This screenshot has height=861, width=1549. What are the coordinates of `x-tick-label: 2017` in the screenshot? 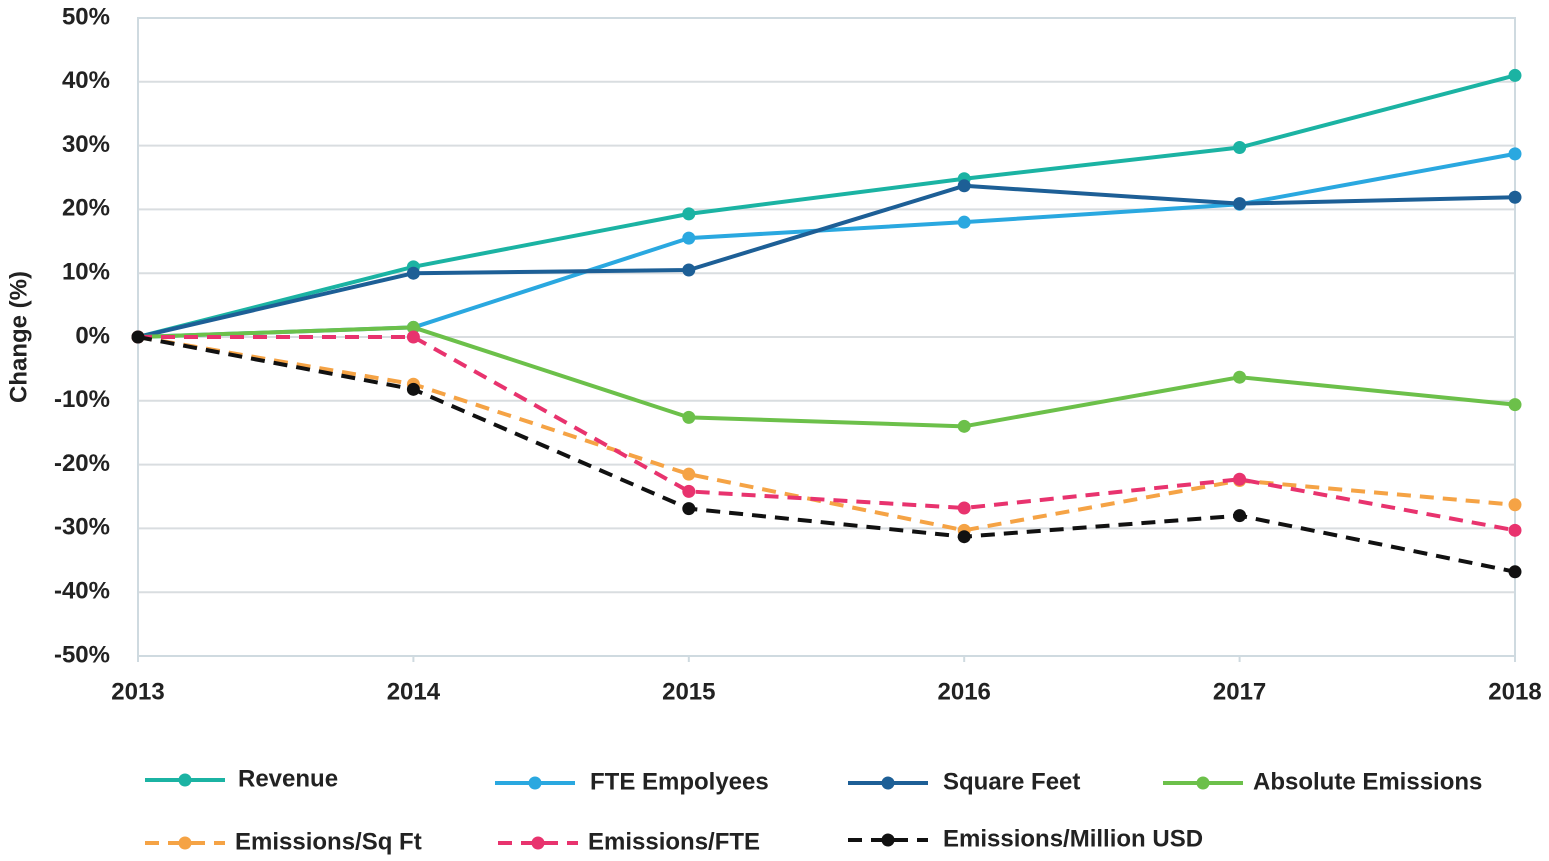 It's located at (1239, 691).